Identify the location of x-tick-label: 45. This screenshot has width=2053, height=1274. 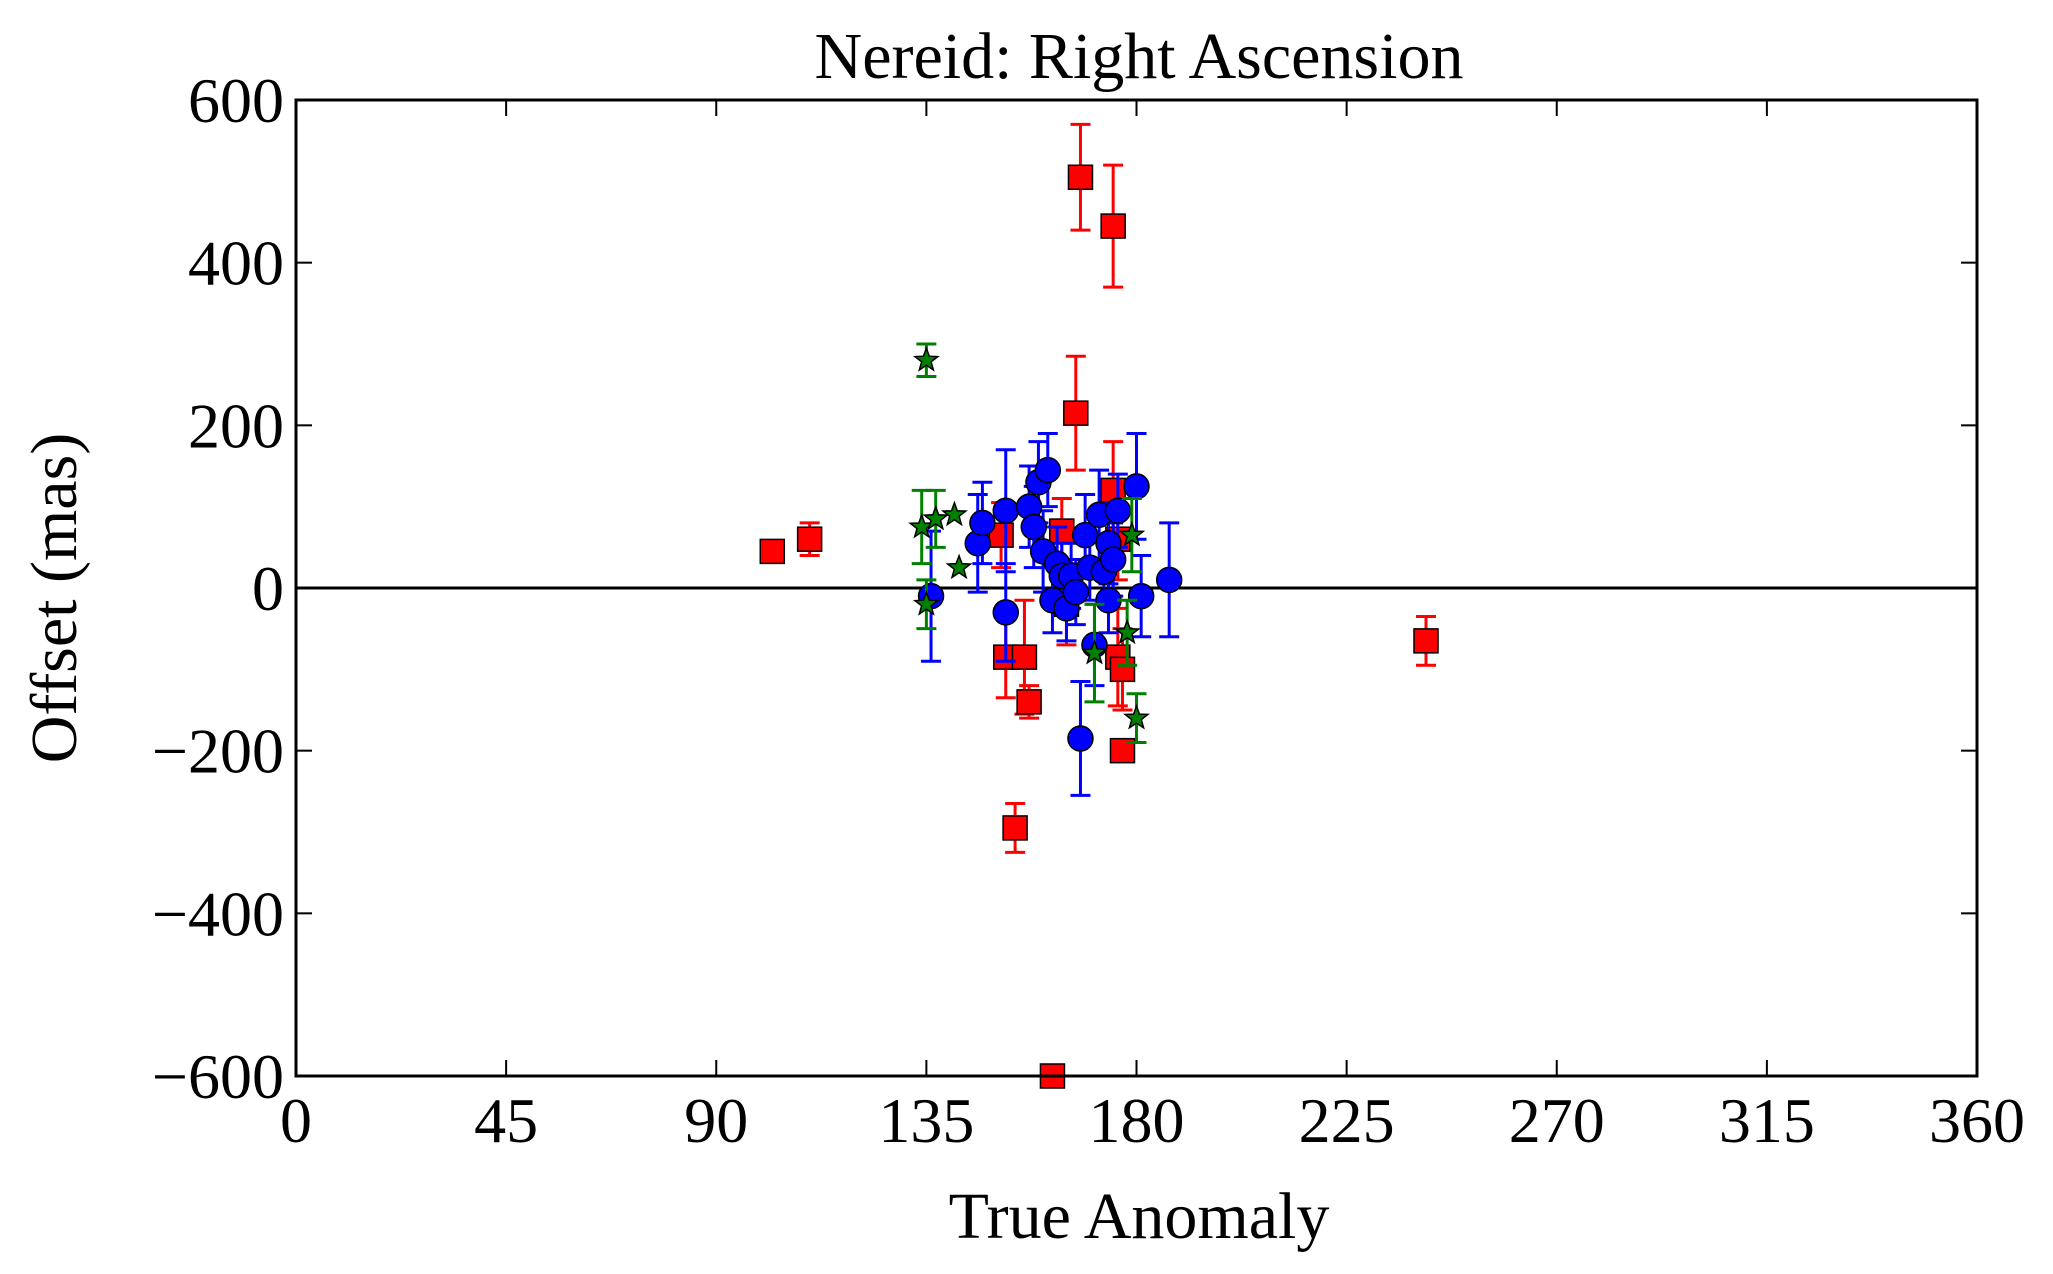
(506, 1120).